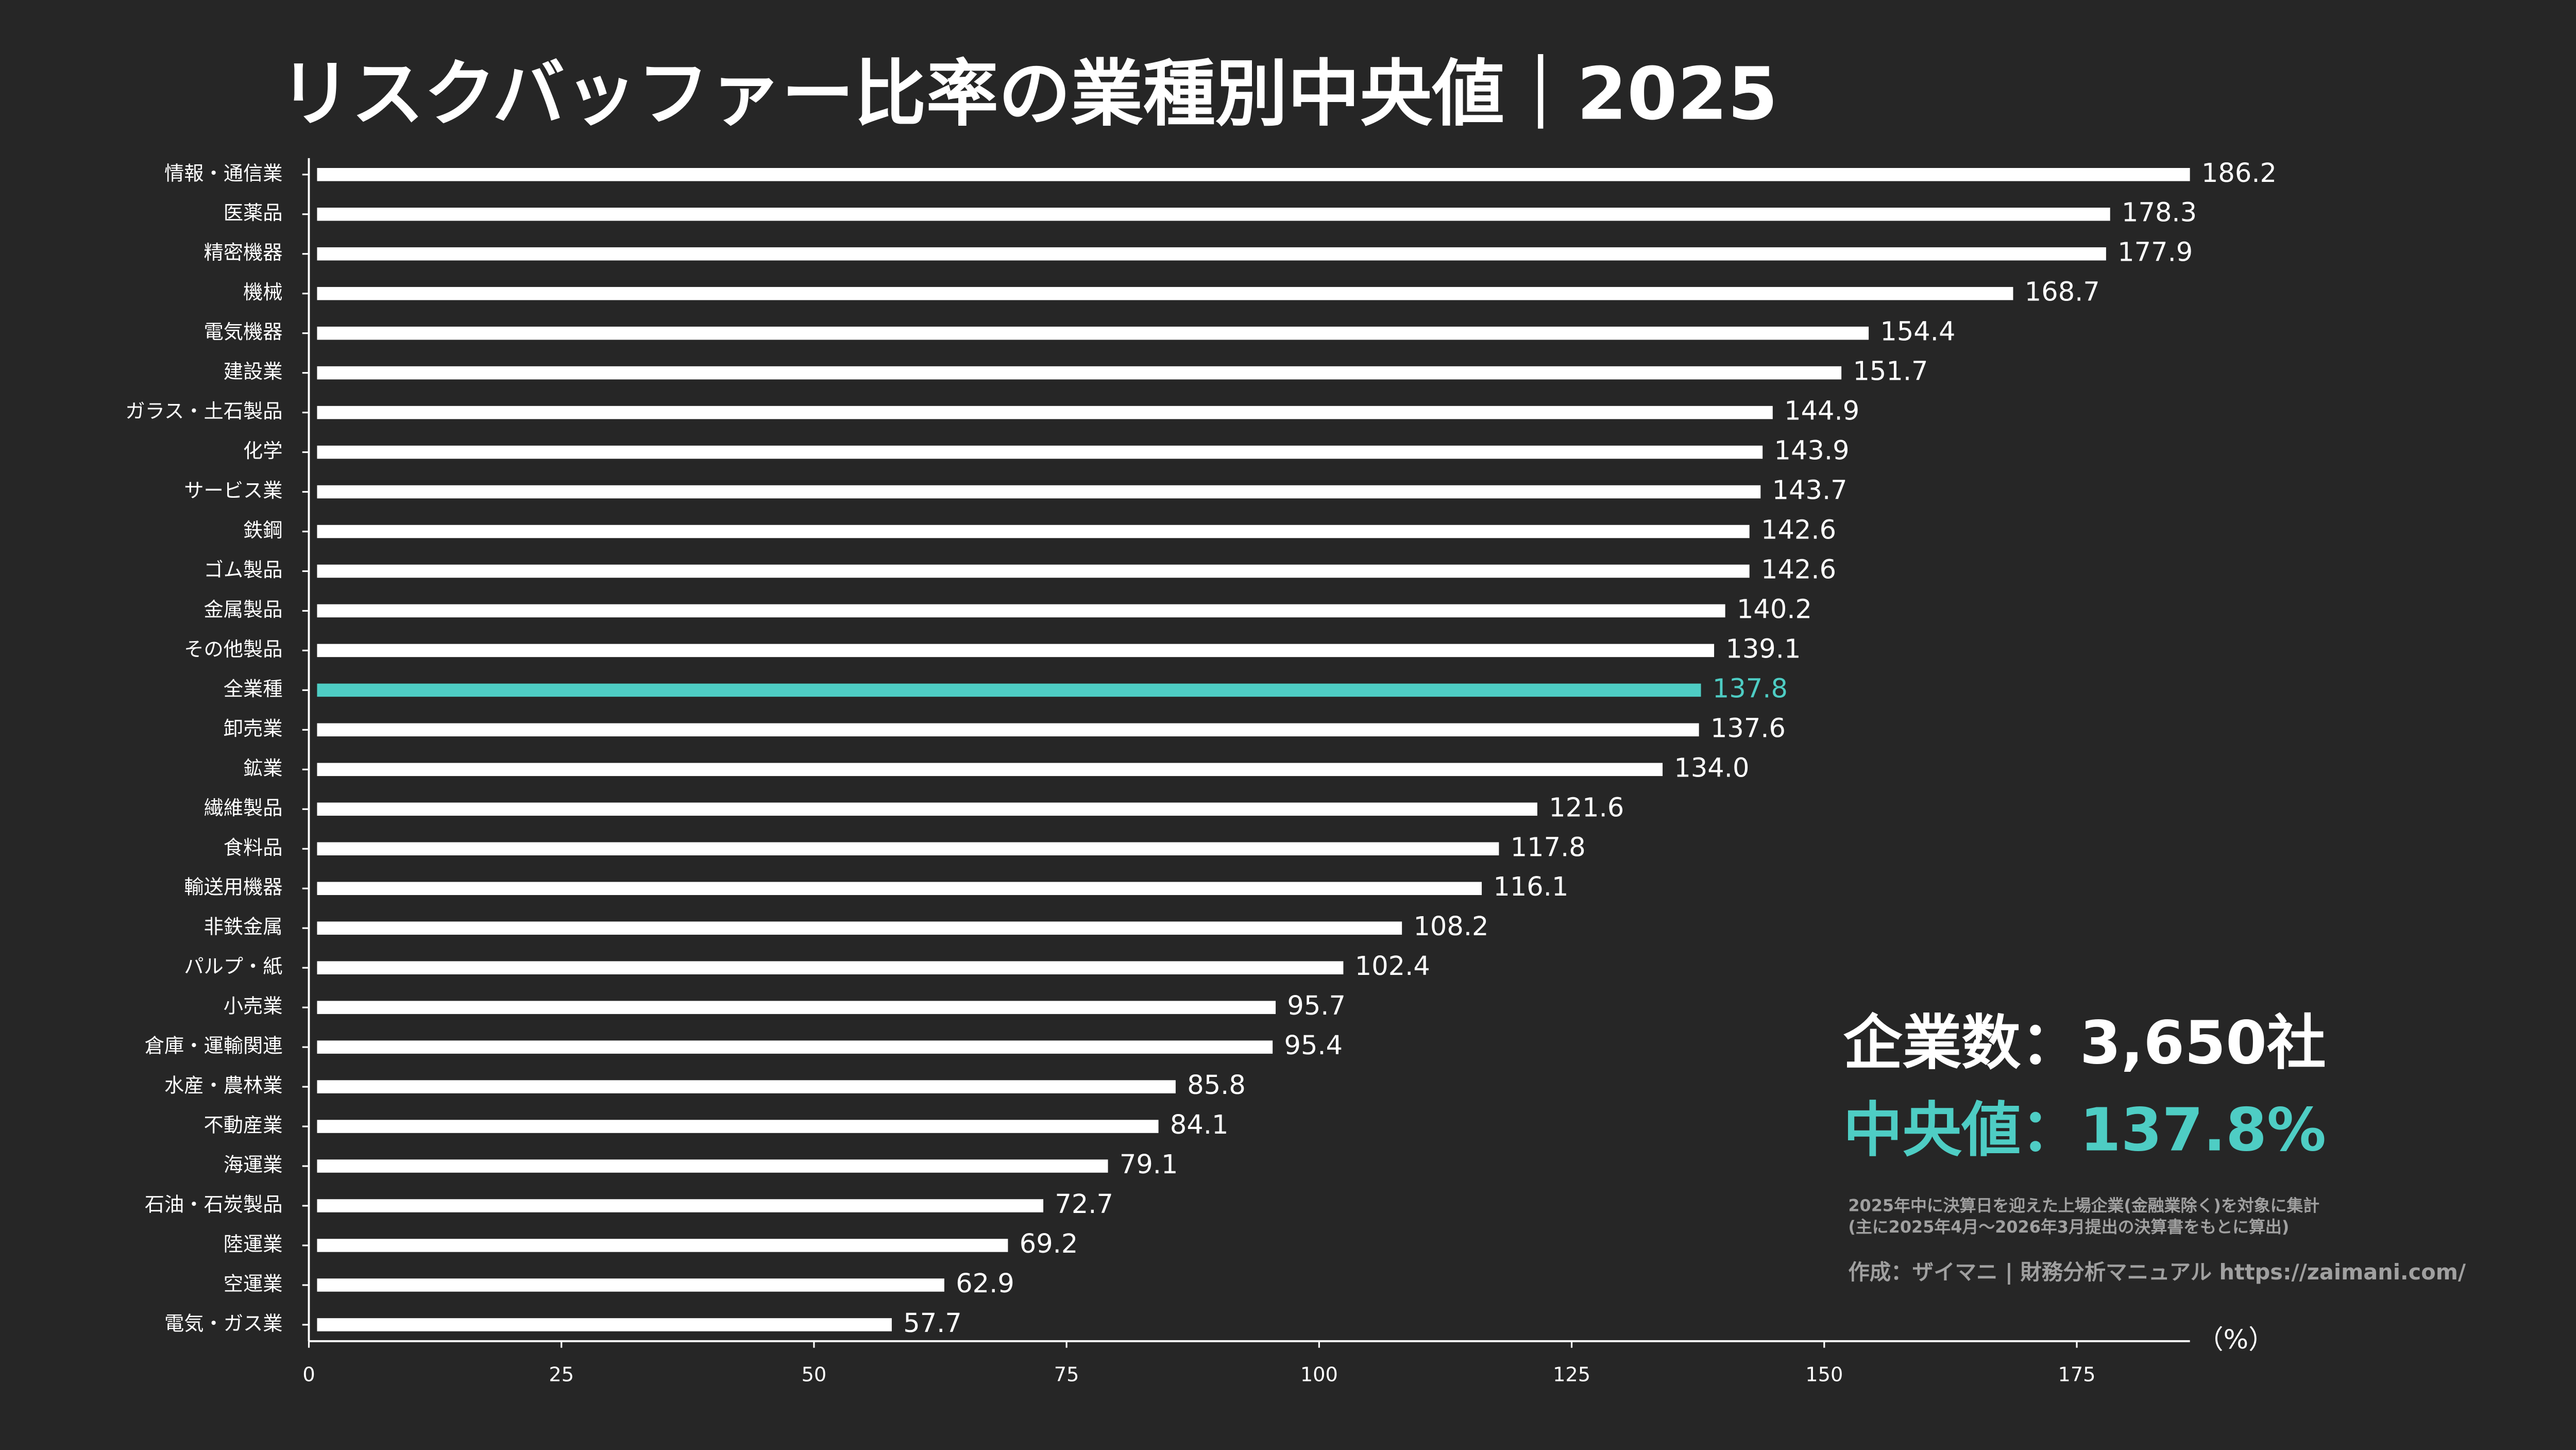 The width and height of the screenshot is (2576, 1450). Describe the element at coordinates (2155, 253) in the screenshot. I see `value-label: 177.9` at that location.